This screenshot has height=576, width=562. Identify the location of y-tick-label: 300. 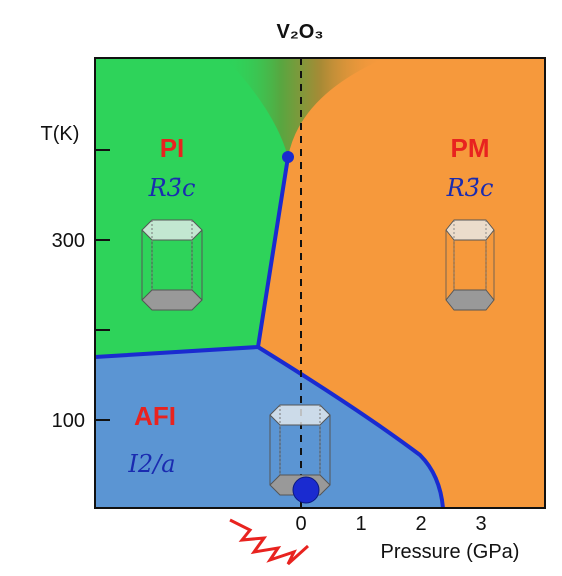
(68, 241).